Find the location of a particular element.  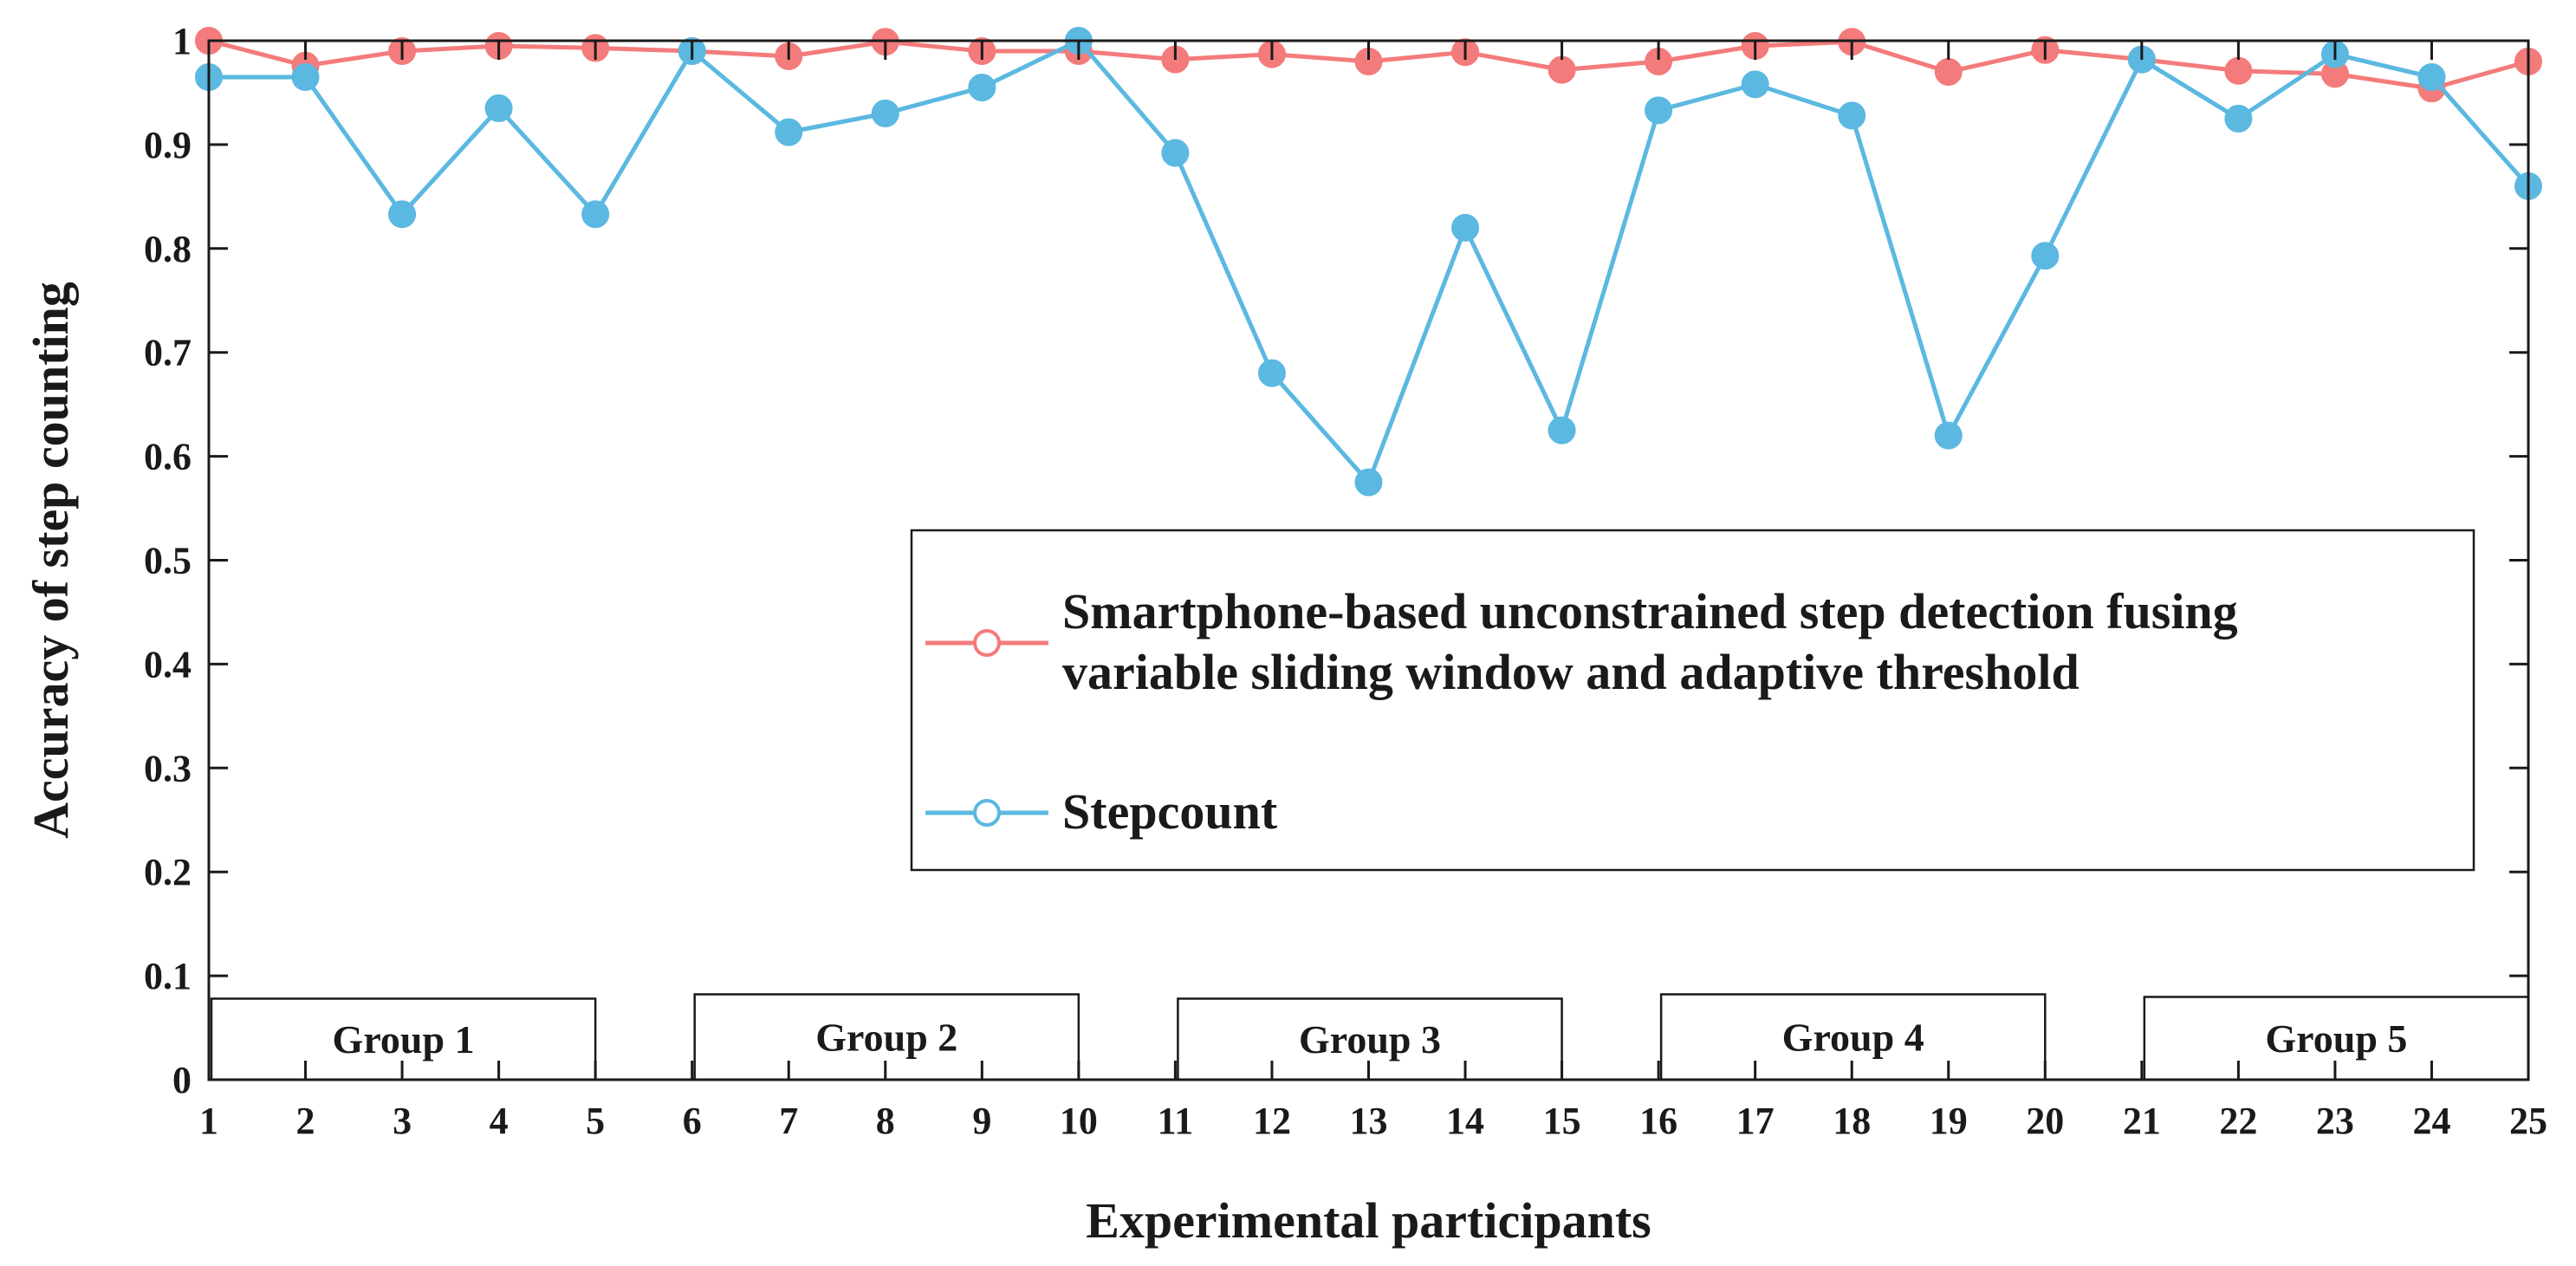

x-tick-label: 6 is located at coordinates (693, 1121).